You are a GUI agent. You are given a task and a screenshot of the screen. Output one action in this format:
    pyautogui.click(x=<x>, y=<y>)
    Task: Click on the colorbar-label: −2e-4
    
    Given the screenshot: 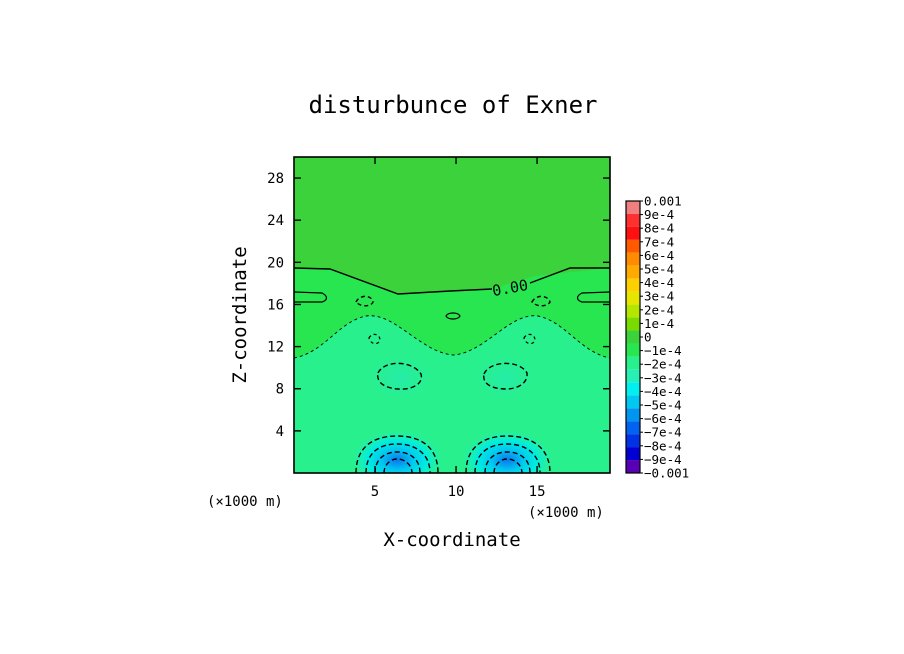 What is the action you would take?
    pyautogui.click(x=663, y=364)
    